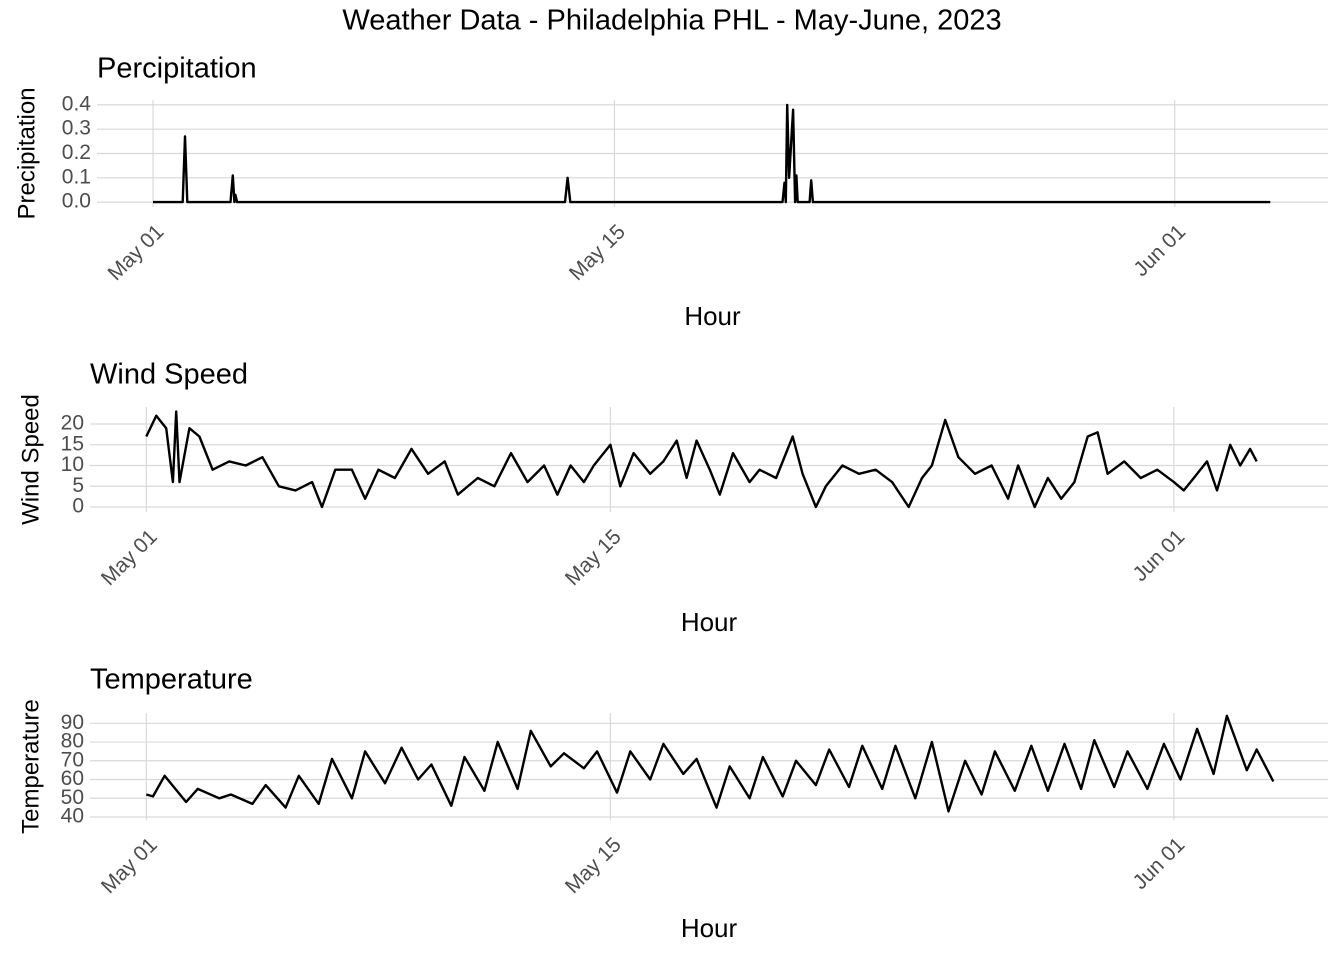  Describe the element at coordinates (26, 153) in the screenshot. I see `y-axis-label: Precipitation` at that location.